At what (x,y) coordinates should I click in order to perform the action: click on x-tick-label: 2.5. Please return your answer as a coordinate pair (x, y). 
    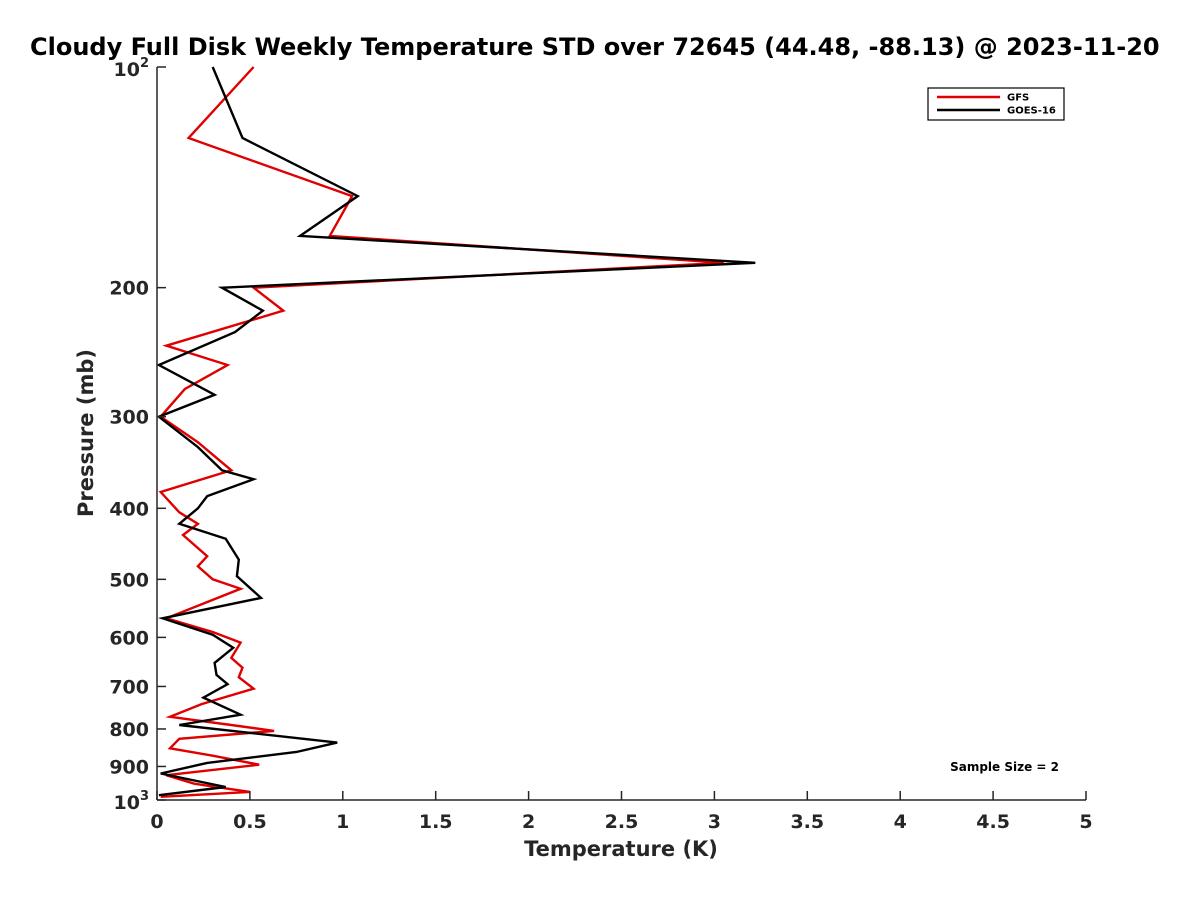
    Looking at the image, I should click on (622, 822).